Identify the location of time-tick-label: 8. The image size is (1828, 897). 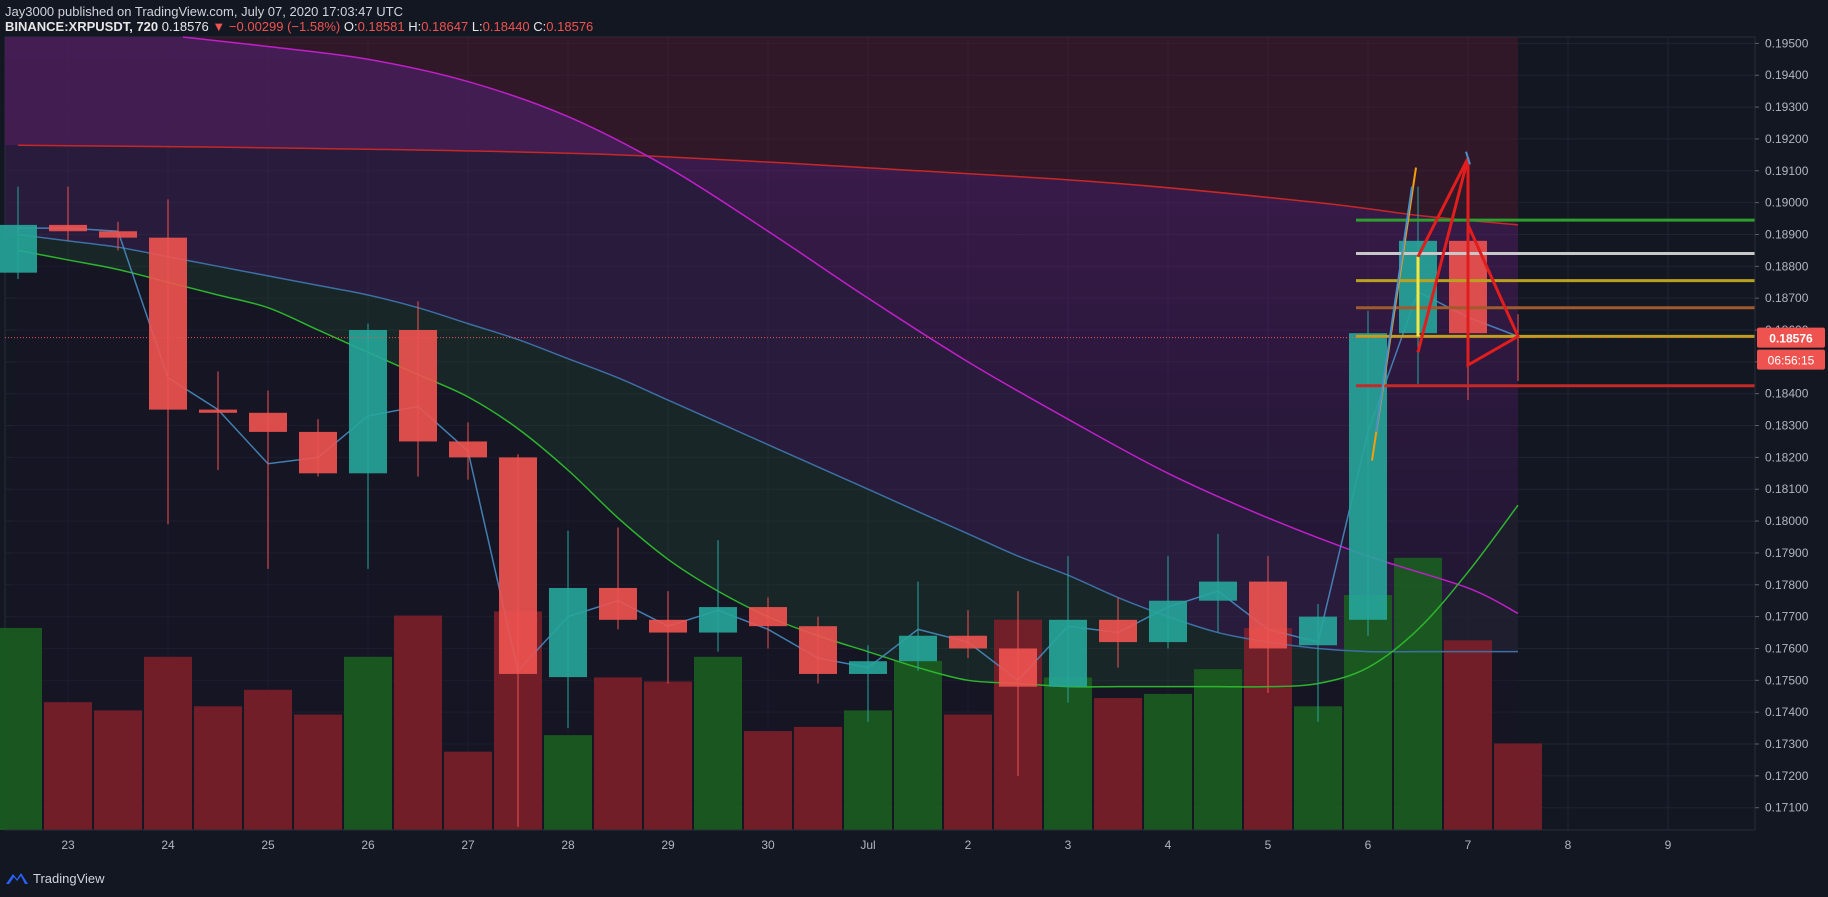
(1568, 845).